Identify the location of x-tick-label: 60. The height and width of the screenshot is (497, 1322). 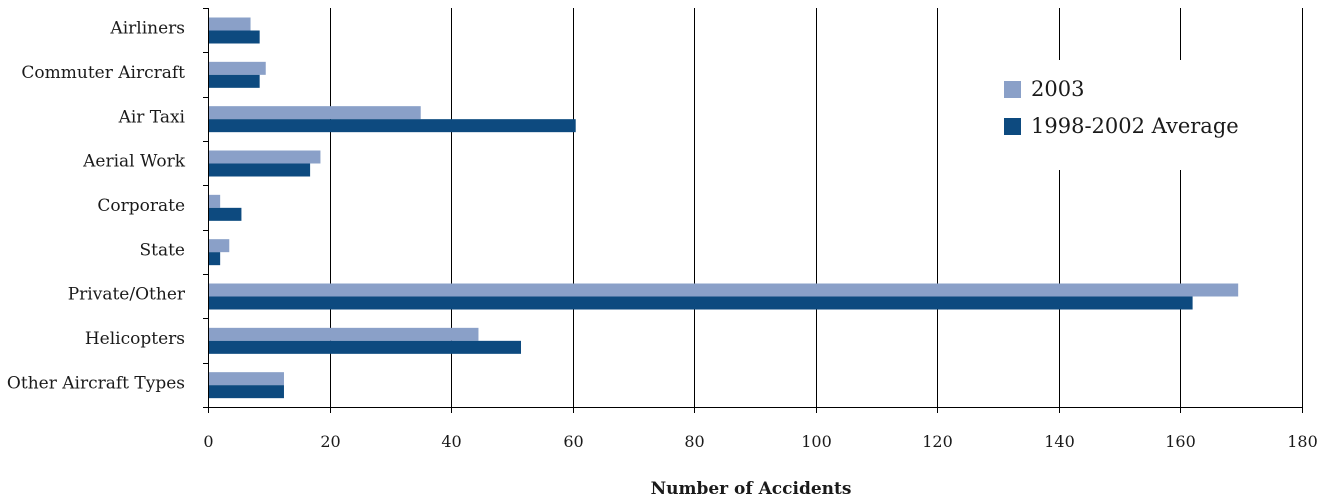
(573, 441).